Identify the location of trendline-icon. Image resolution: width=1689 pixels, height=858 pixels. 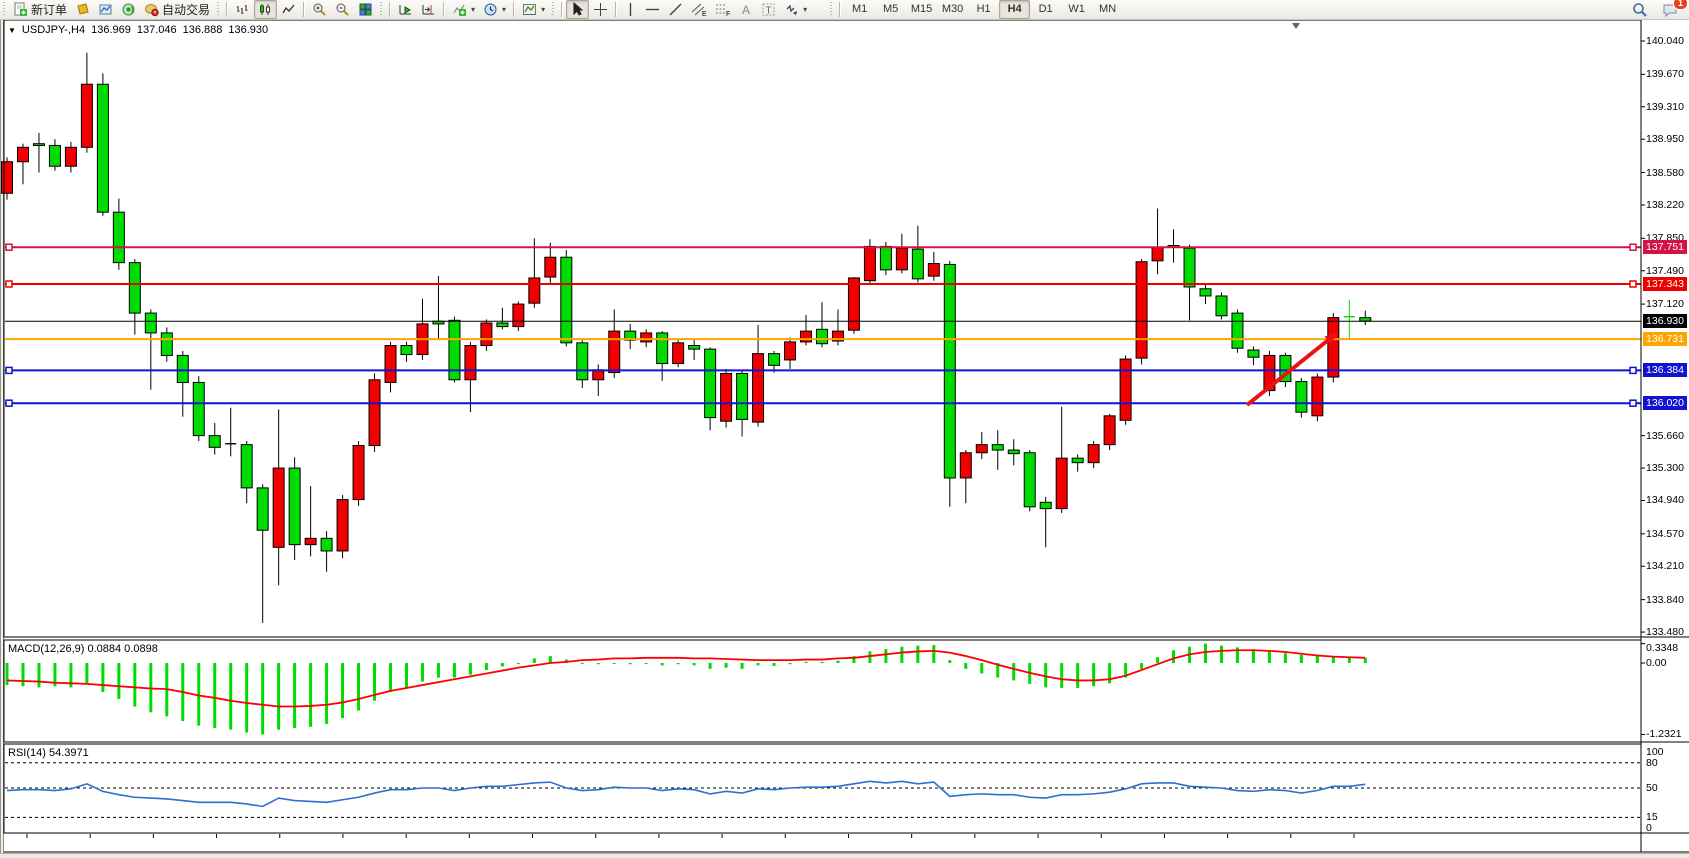
(675, 9).